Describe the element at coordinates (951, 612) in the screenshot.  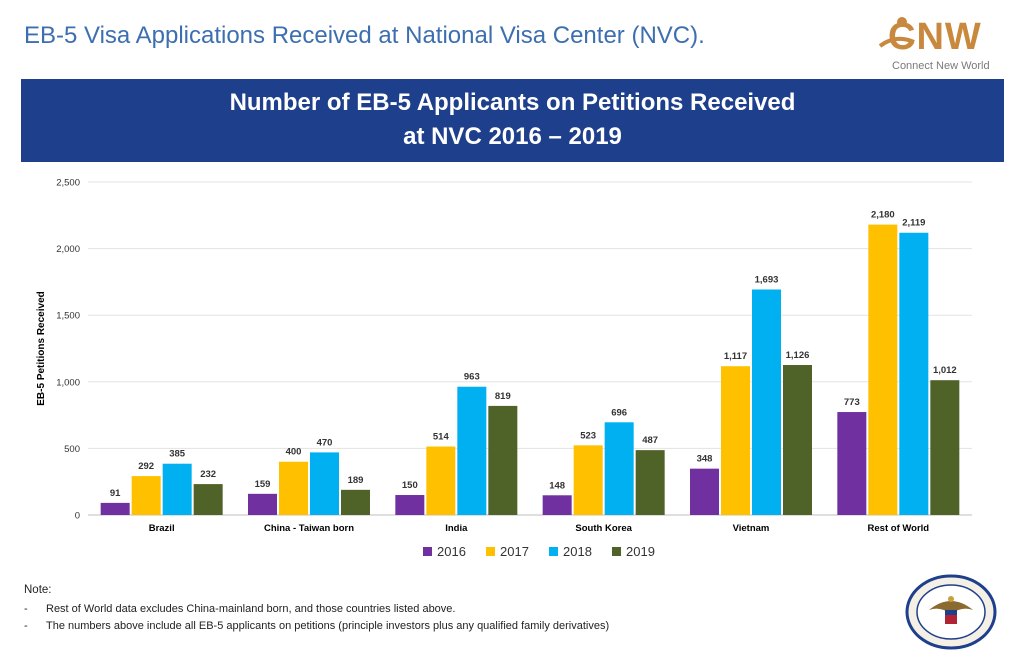
I see `state-department-seal-icon` at that location.